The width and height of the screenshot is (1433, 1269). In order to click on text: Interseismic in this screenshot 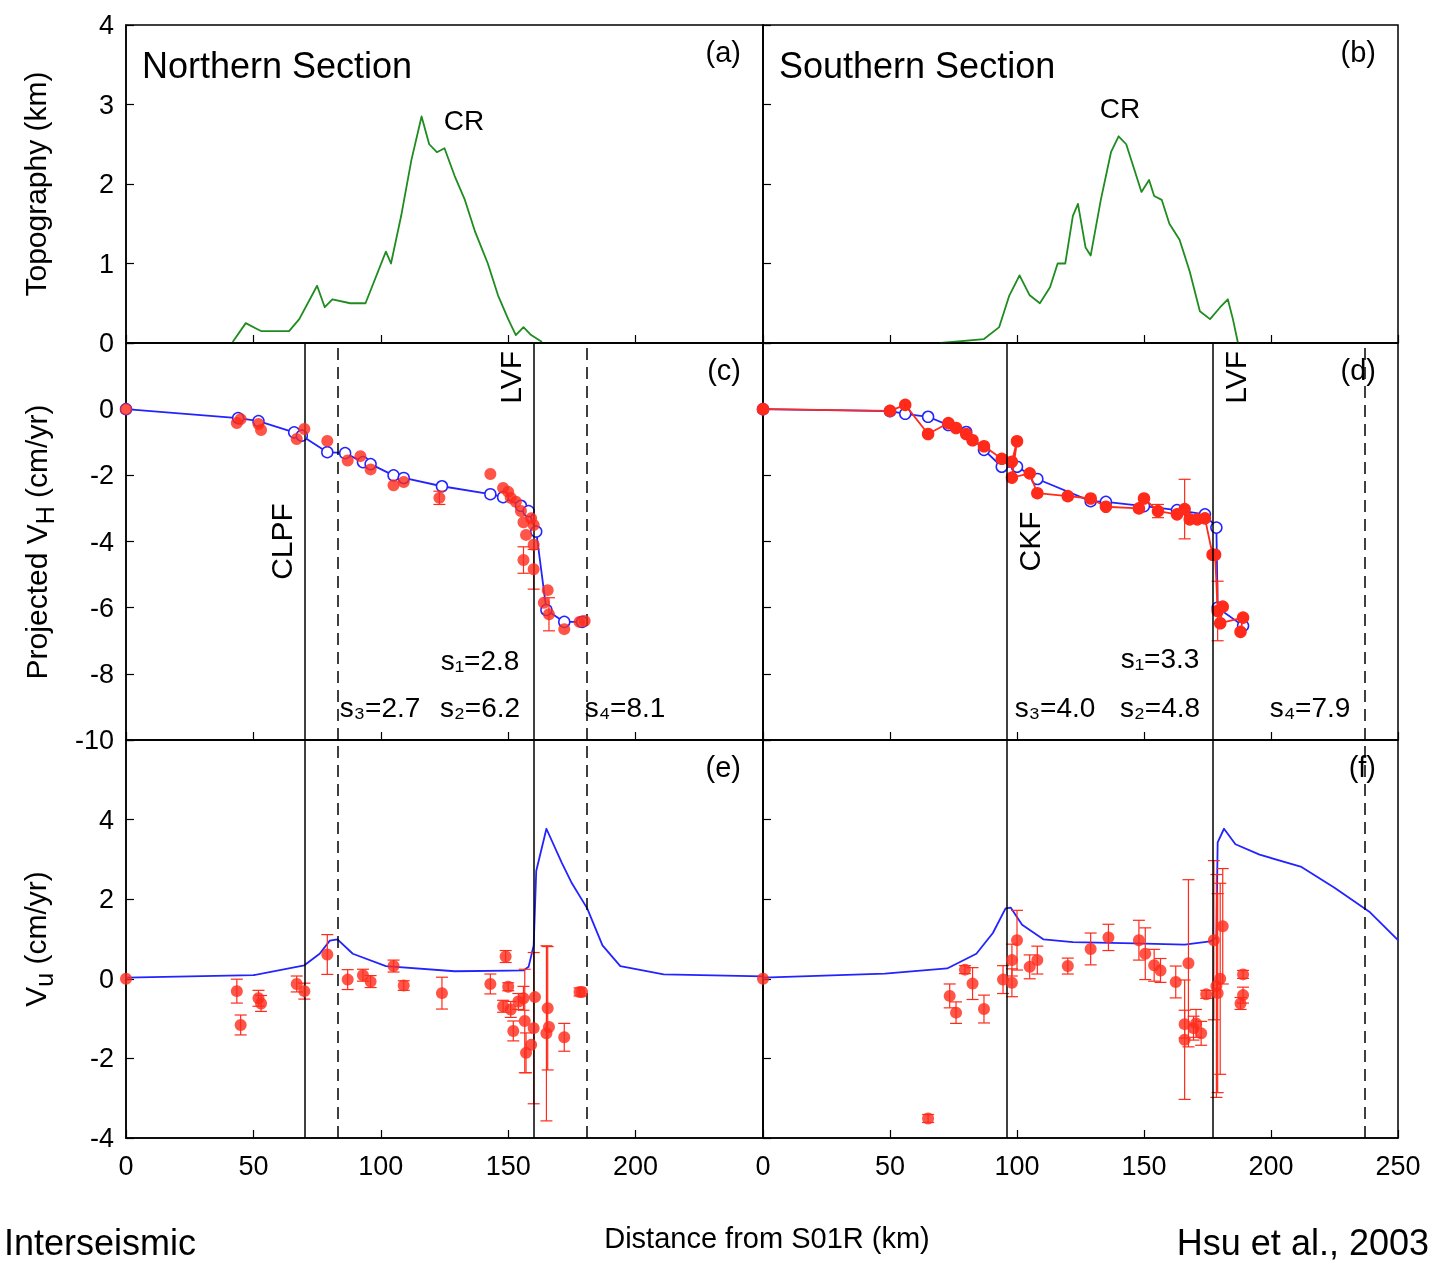, I will do `click(100, 1243)`.